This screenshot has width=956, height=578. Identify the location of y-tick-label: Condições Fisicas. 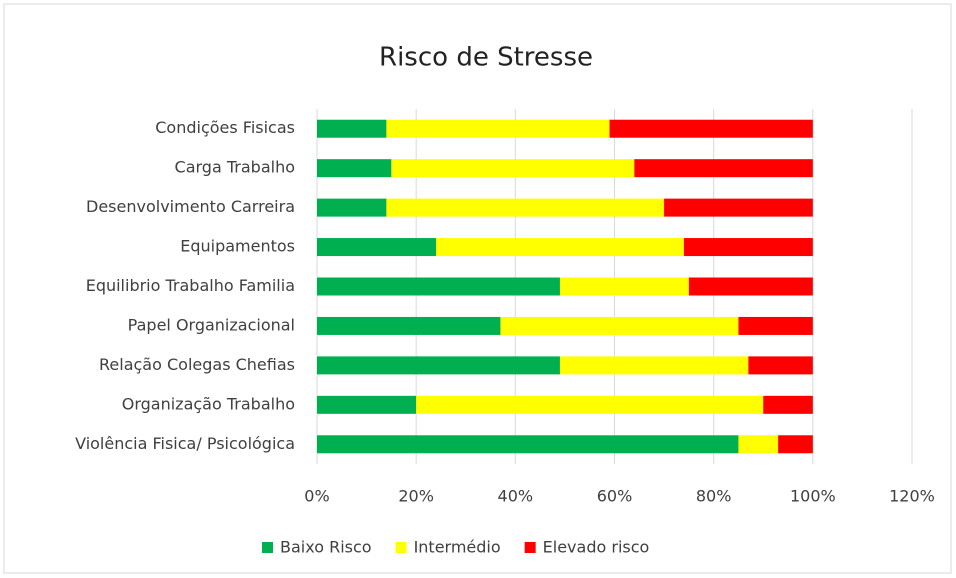
(225, 127).